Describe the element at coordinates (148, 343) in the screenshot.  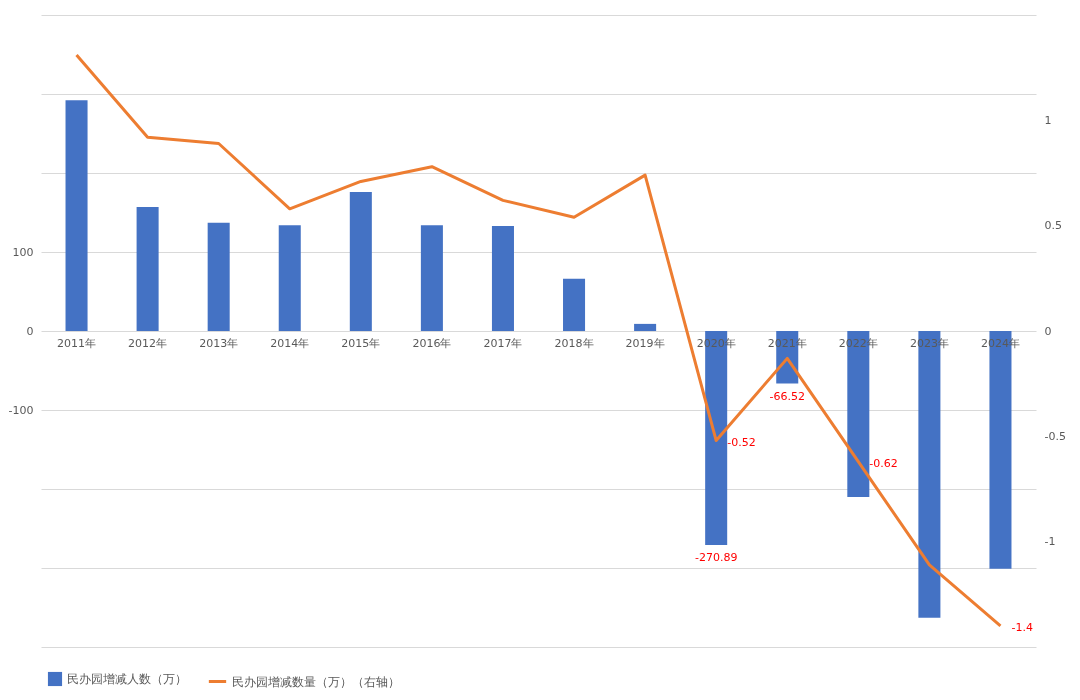
I see `x-tick-label: 2012年` at that location.